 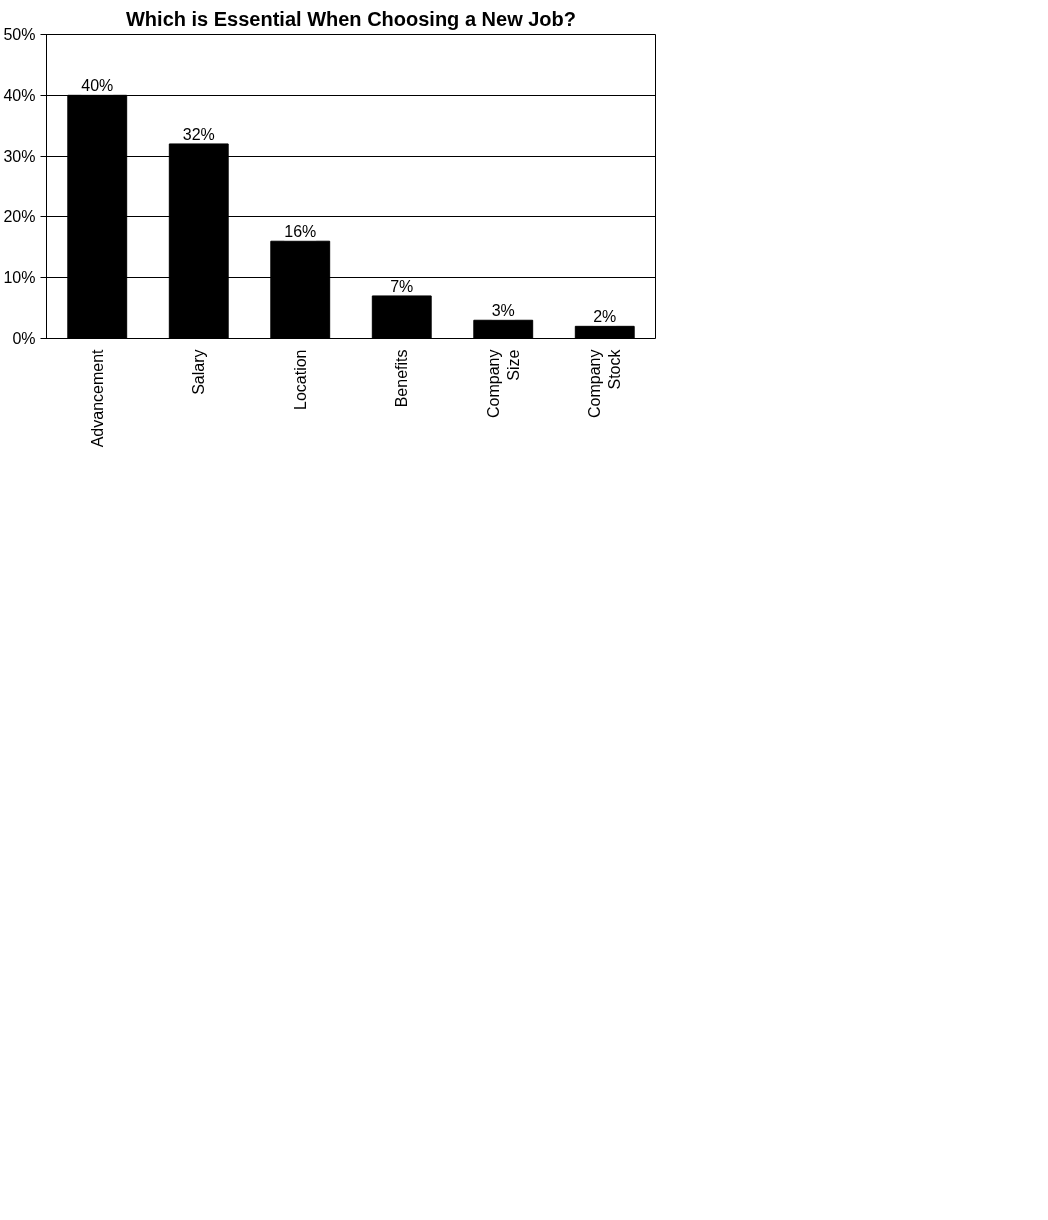 What do you see at coordinates (24, 338) in the screenshot?
I see `y-tick-label: 0%` at bounding box center [24, 338].